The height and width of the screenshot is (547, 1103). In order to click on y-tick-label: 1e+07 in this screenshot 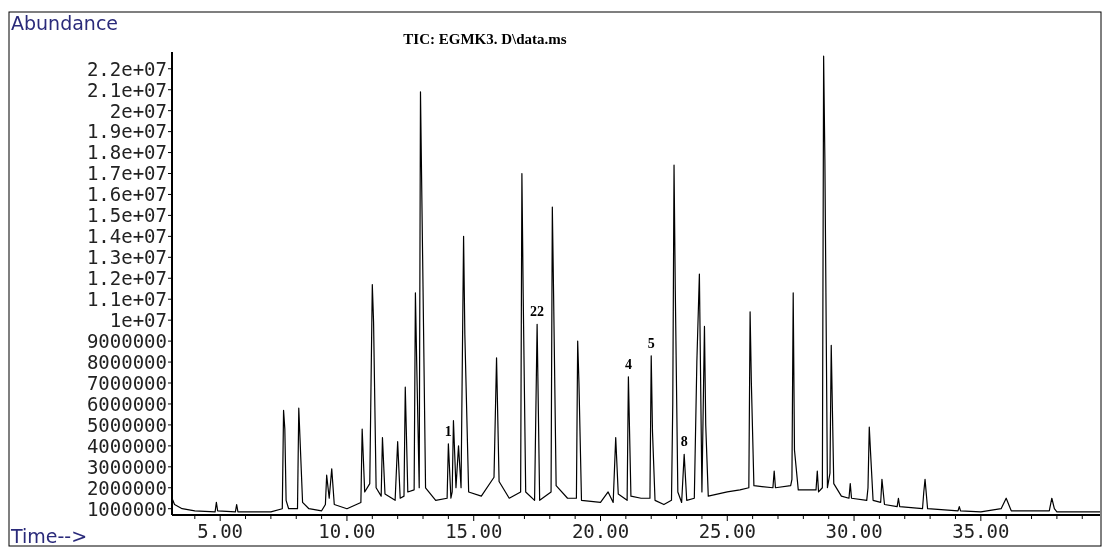, I will do `click(138, 320)`.